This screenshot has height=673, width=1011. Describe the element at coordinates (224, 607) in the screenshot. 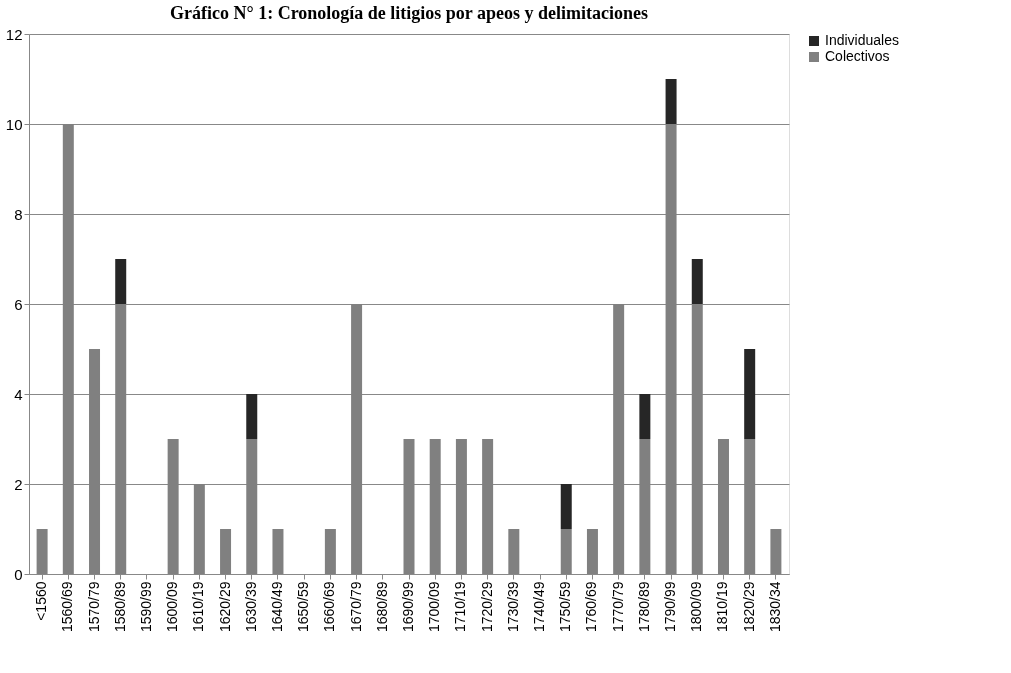

I see `x-tick-label: 1620/29` at that location.